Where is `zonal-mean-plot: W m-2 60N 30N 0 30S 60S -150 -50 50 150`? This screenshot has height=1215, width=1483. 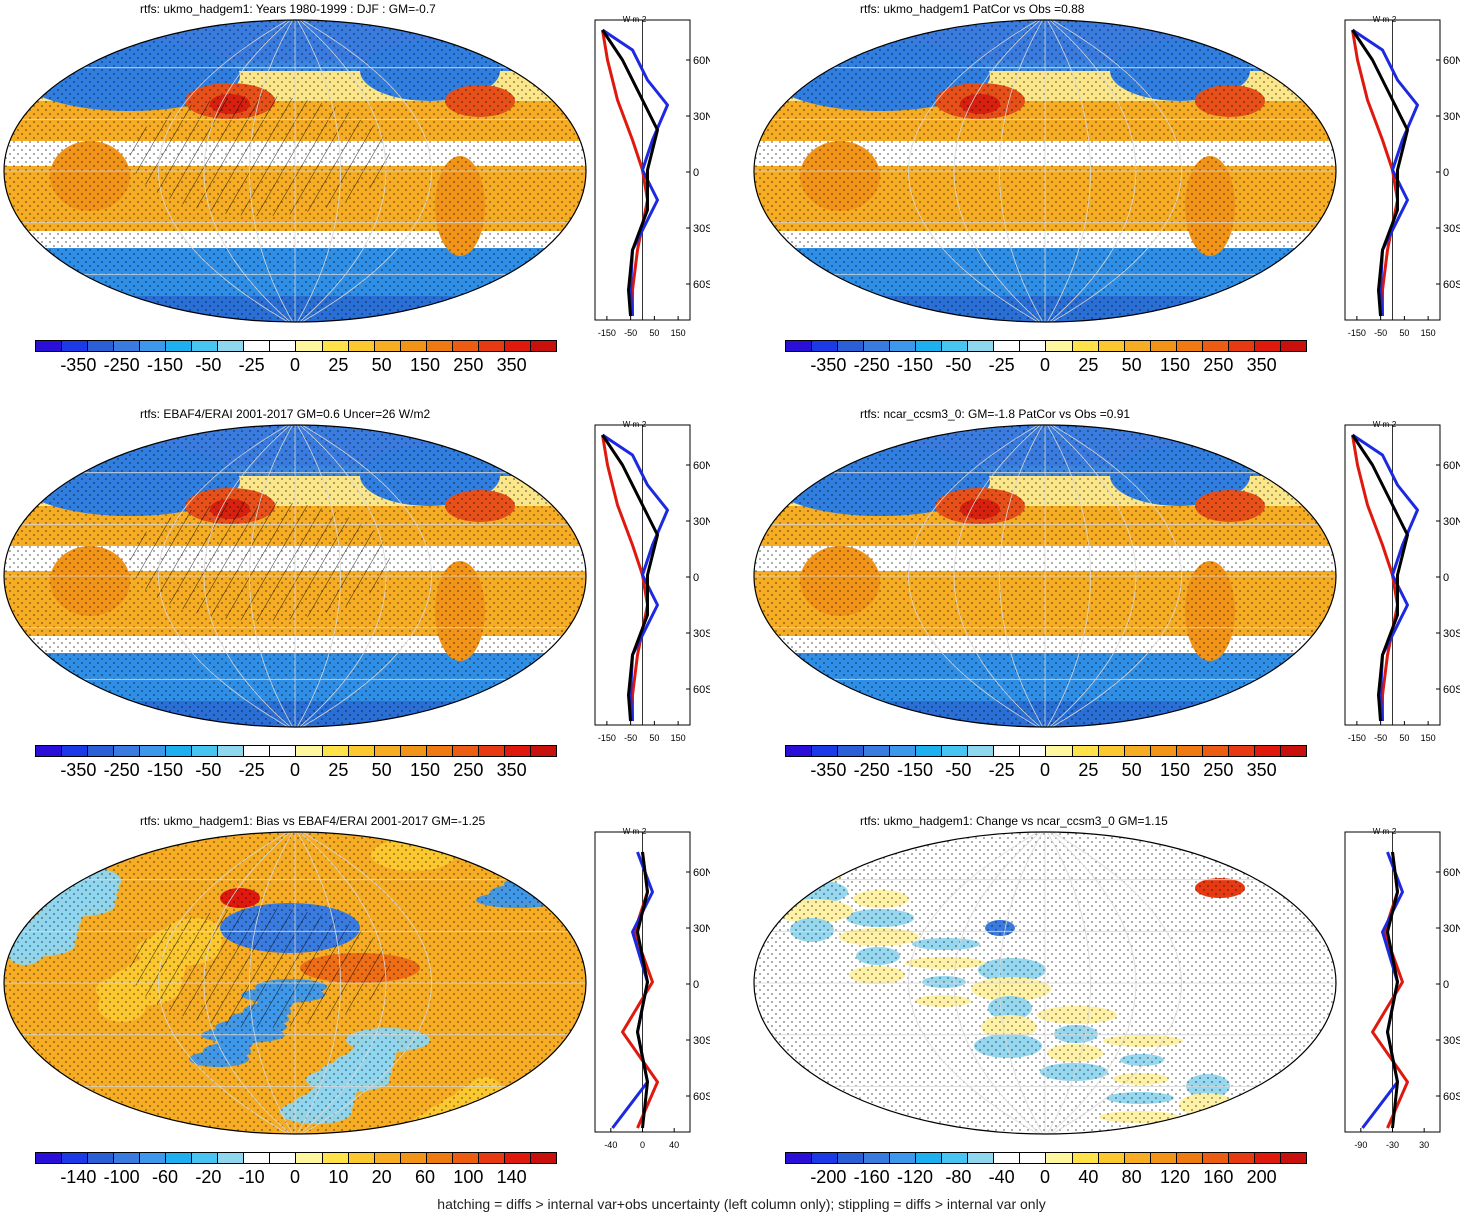
zonal-mean-plot: W m-2 60N 30N 0 30S 60S -150 -50 50 150 is located at coordinates (1402, 581).